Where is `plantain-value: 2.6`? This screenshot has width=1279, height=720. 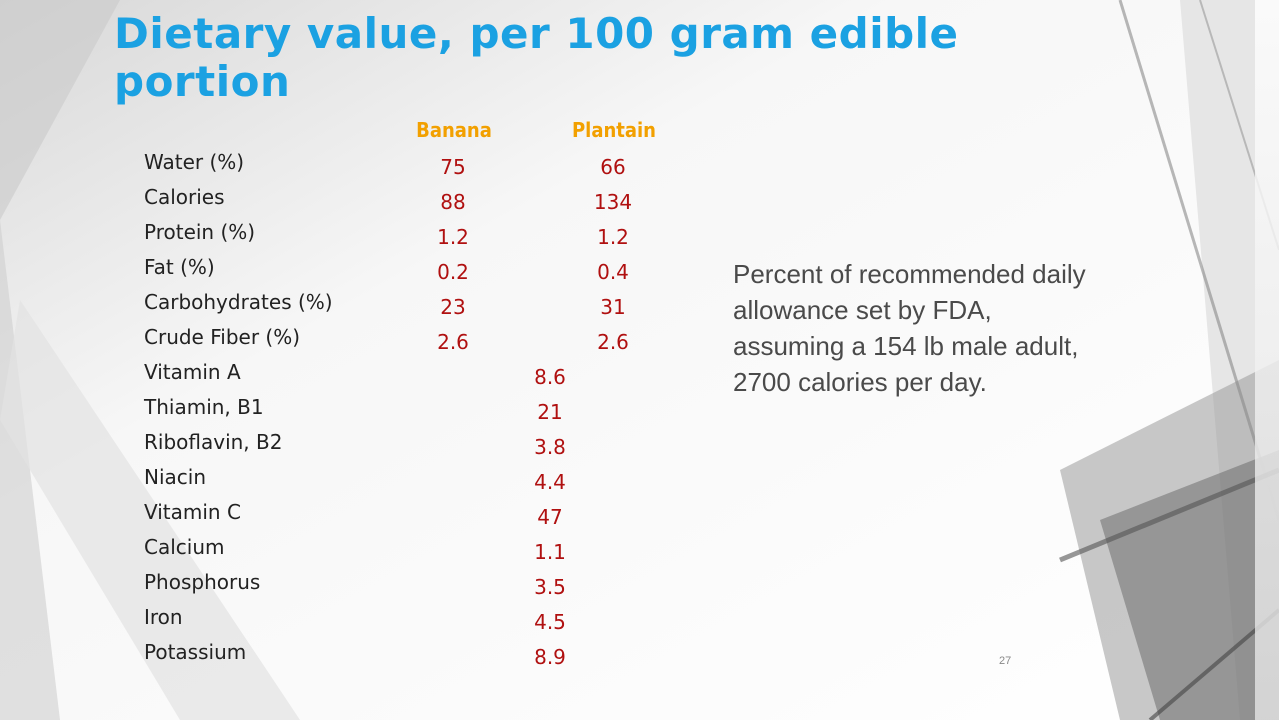
plantain-value: 2.6 is located at coordinates (613, 342).